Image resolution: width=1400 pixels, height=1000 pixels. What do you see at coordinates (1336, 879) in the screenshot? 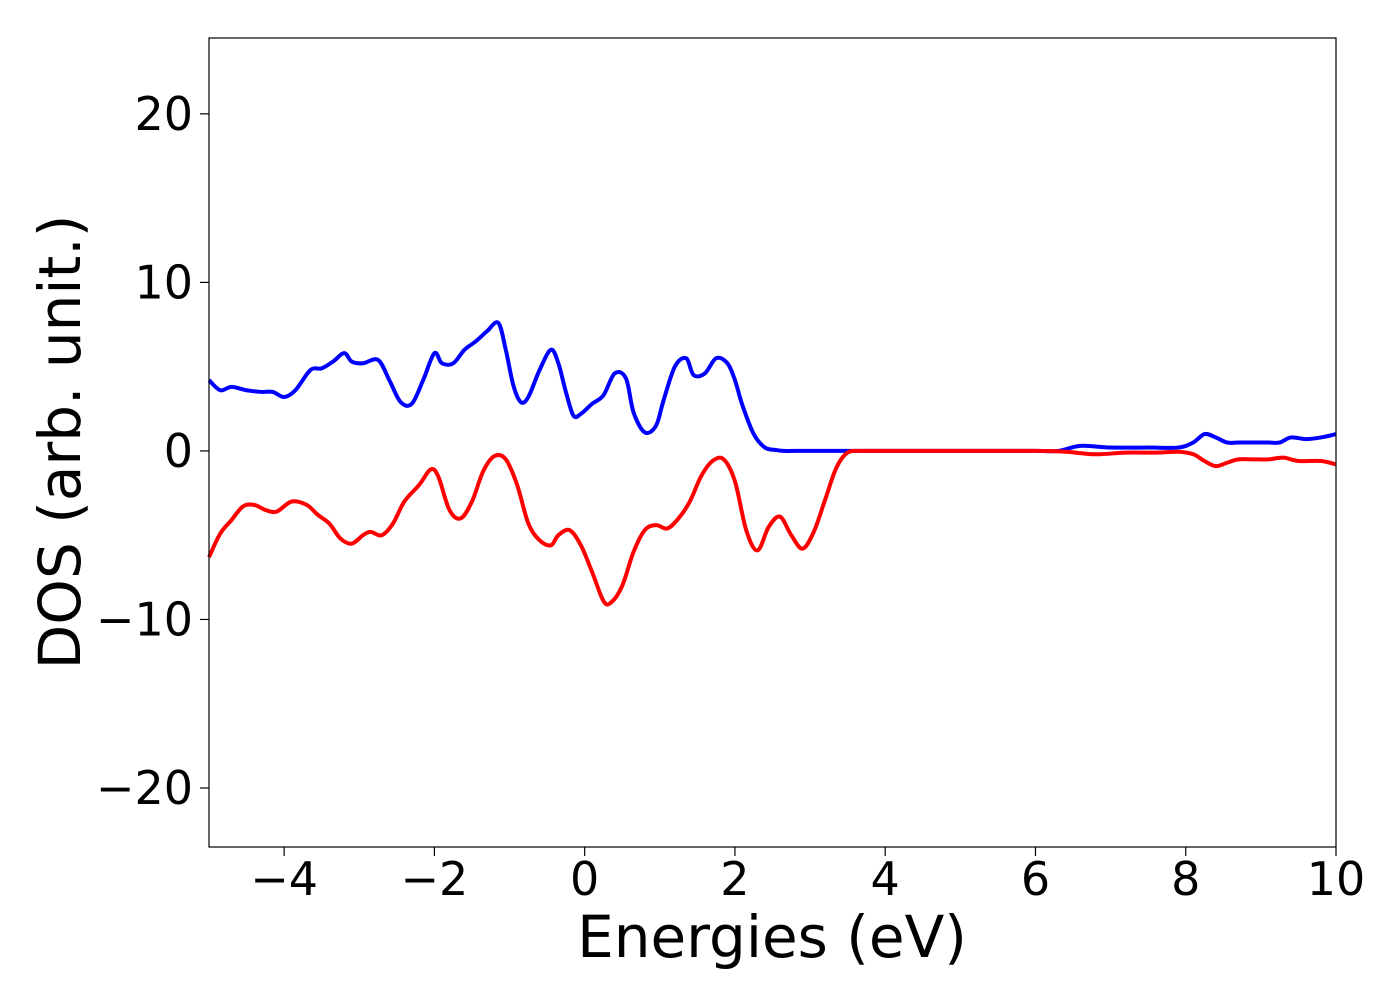
I see `x-tick-label: 10` at bounding box center [1336, 879].